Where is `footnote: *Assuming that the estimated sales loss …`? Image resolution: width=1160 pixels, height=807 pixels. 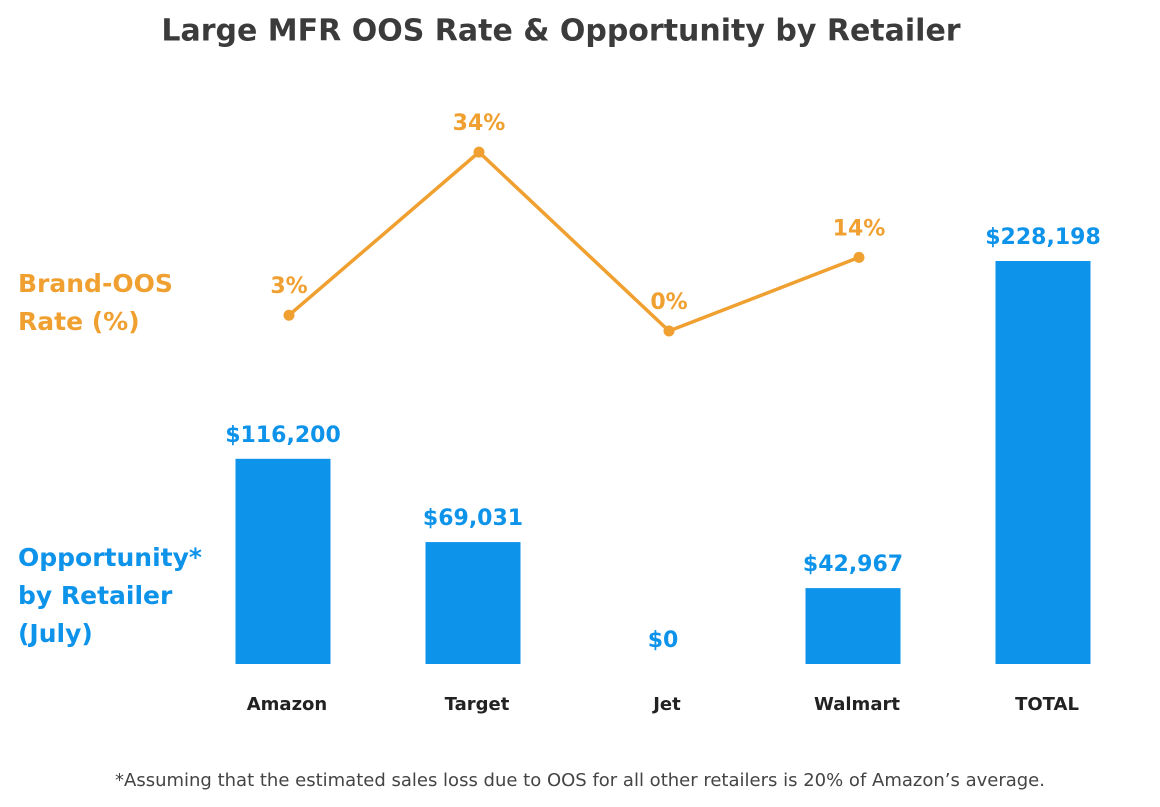 footnote: *Assuming that the estimated sales loss … is located at coordinates (580, 780).